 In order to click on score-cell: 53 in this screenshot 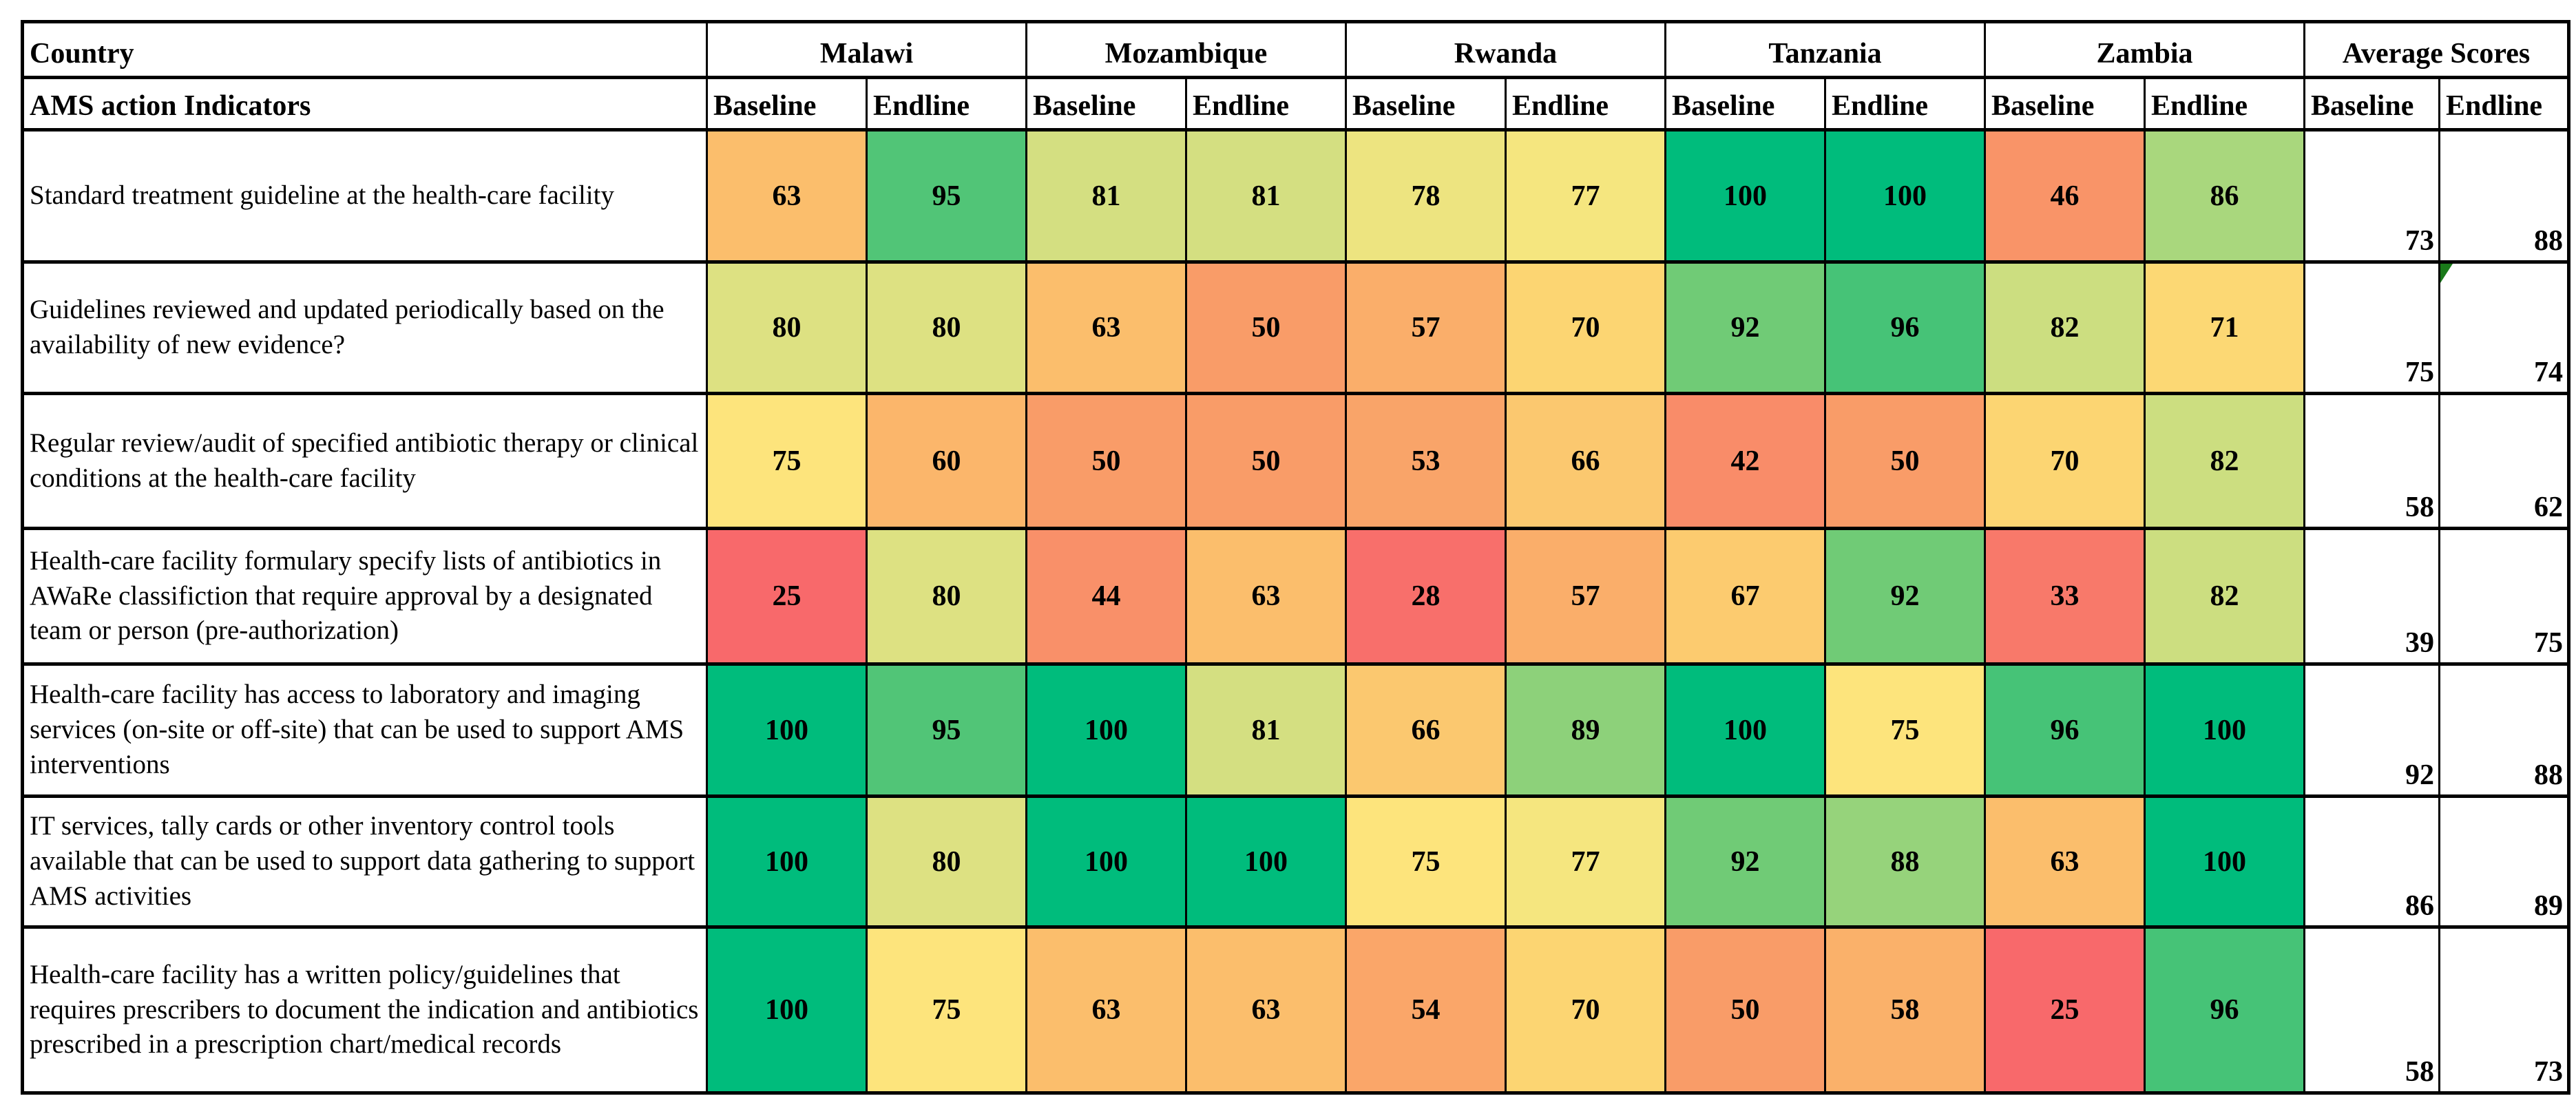, I will do `click(1425, 459)`.